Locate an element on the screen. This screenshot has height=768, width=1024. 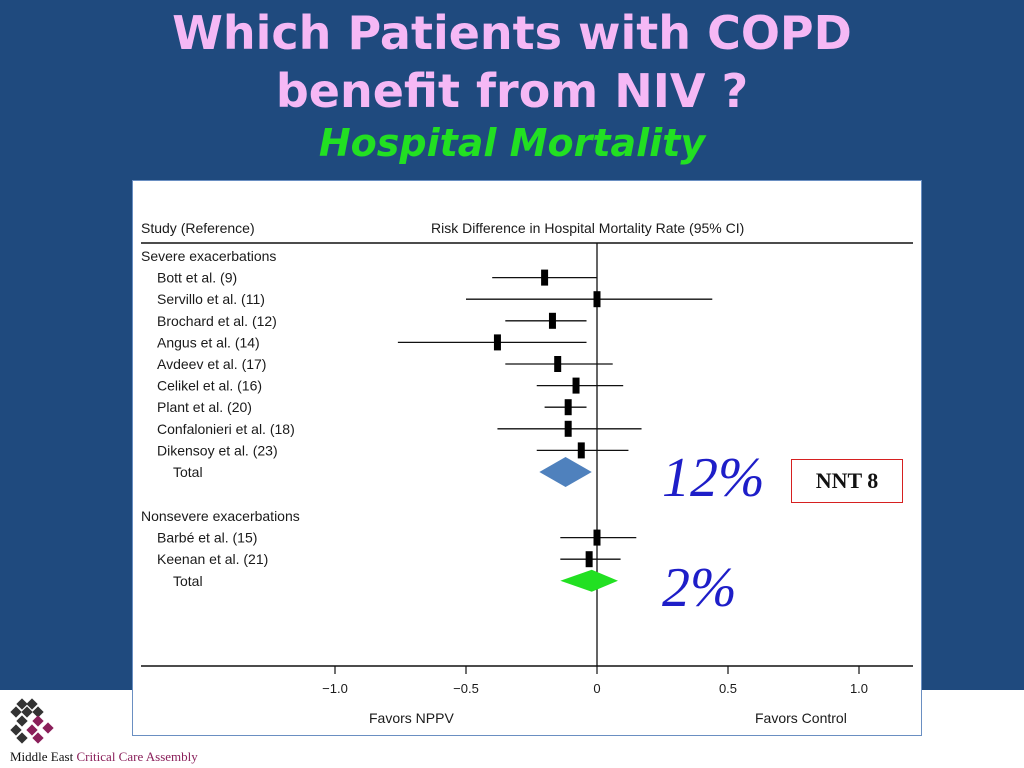
group-heading: Severe exacerbations is located at coordinates (208, 256).